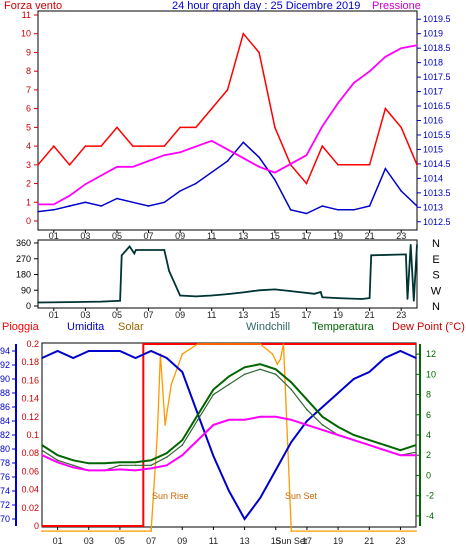 Image resolution: width=466 pixels, height=560 pixels. Describe the element at coordinates (428, 435) in the screenshot. I see `temp-y-tick-label: 4` at that location.